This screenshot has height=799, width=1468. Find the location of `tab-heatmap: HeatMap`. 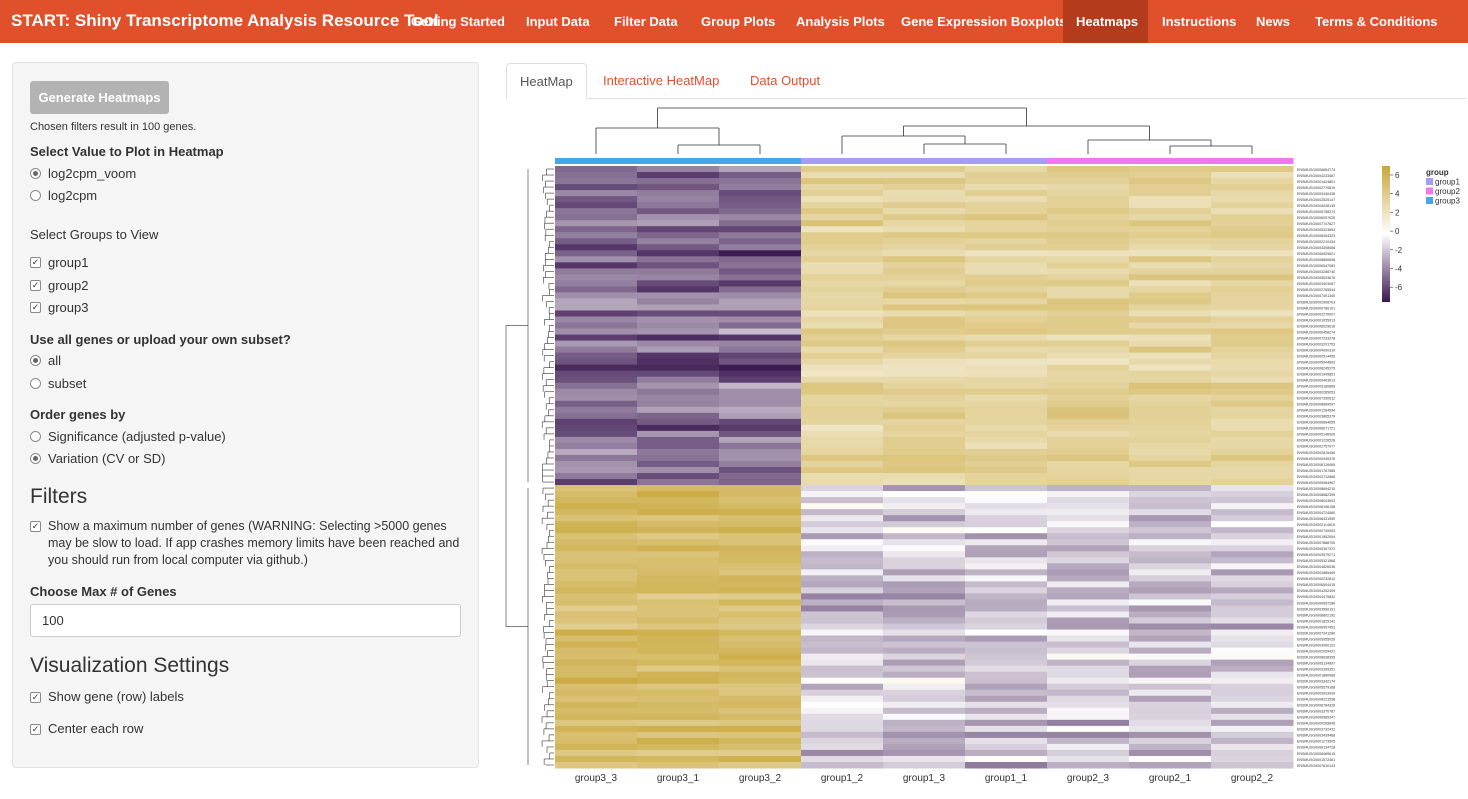

tab-heatmap: HeatMap is located at coordinates (546, 81).